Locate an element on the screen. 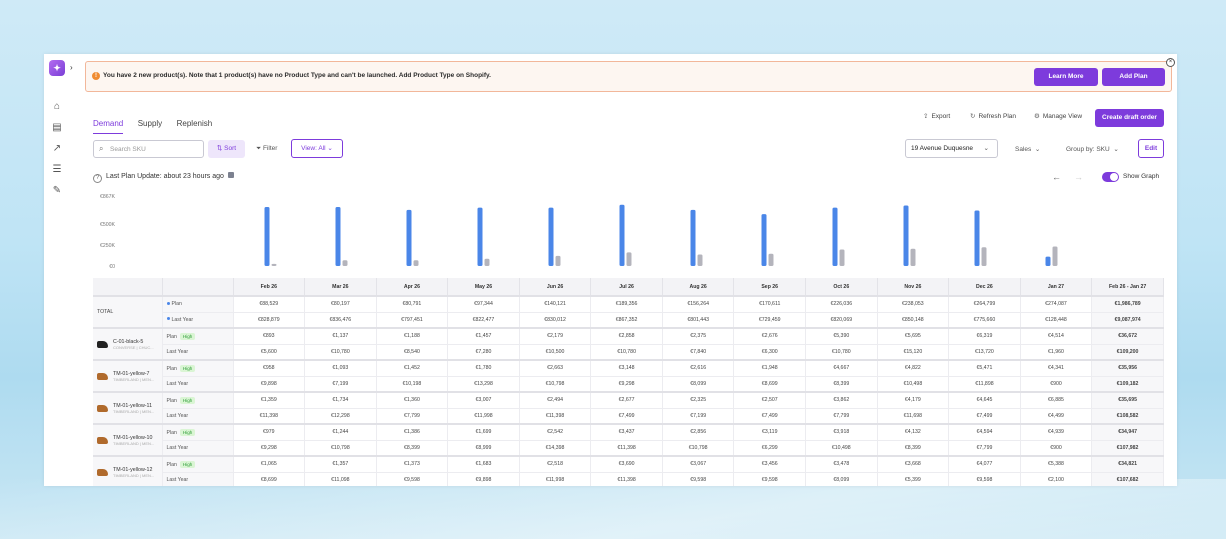 The height and width of the screenshot is (539, 1226). column-header: May 26 is located at coordinates (483, 287).